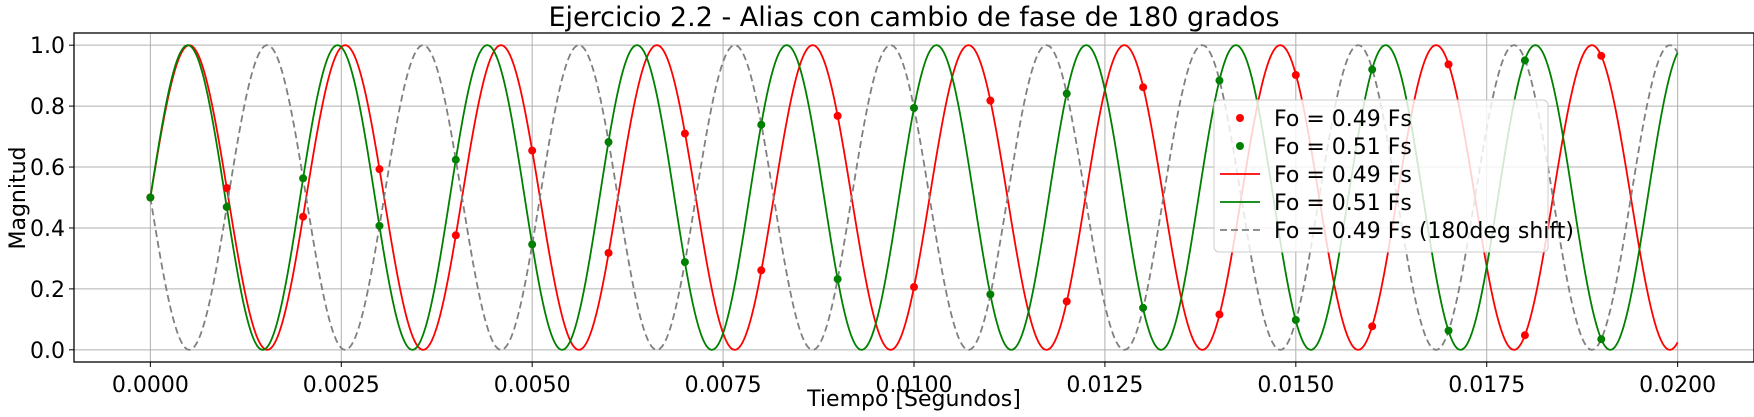 The height and width of the screenshot is (417, 1754). Describe the element at coordinates (1295, 385) in the screenshot. I see `x-tick-label: 0.0150` at that location.